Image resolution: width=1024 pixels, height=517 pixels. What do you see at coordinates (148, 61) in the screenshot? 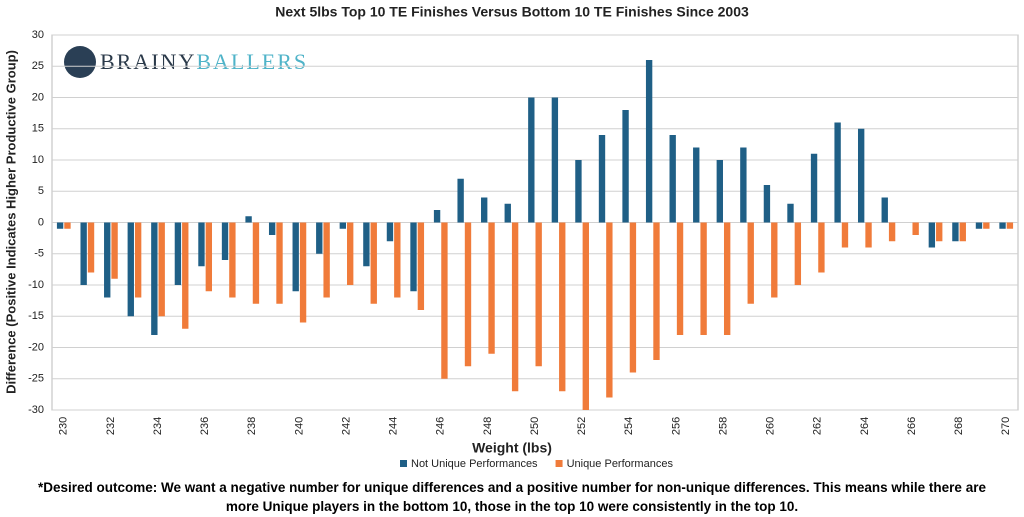
I see `logo-part: BRAINY` at bounding box center [148, 61].